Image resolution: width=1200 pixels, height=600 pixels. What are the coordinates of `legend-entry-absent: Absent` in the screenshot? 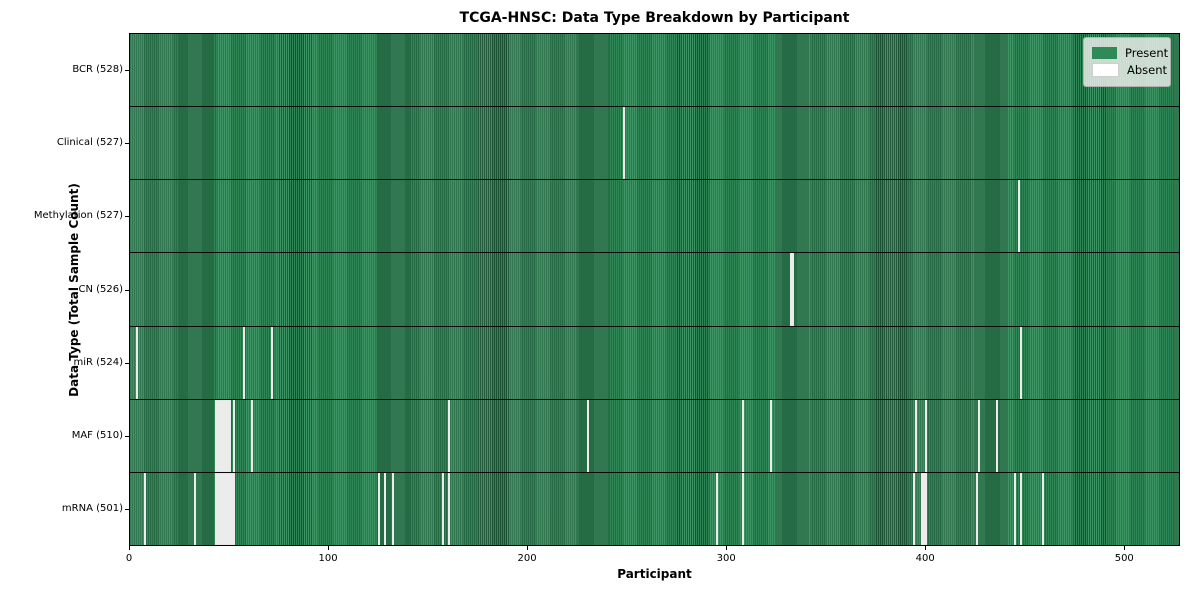 It's located at (1129, 70).